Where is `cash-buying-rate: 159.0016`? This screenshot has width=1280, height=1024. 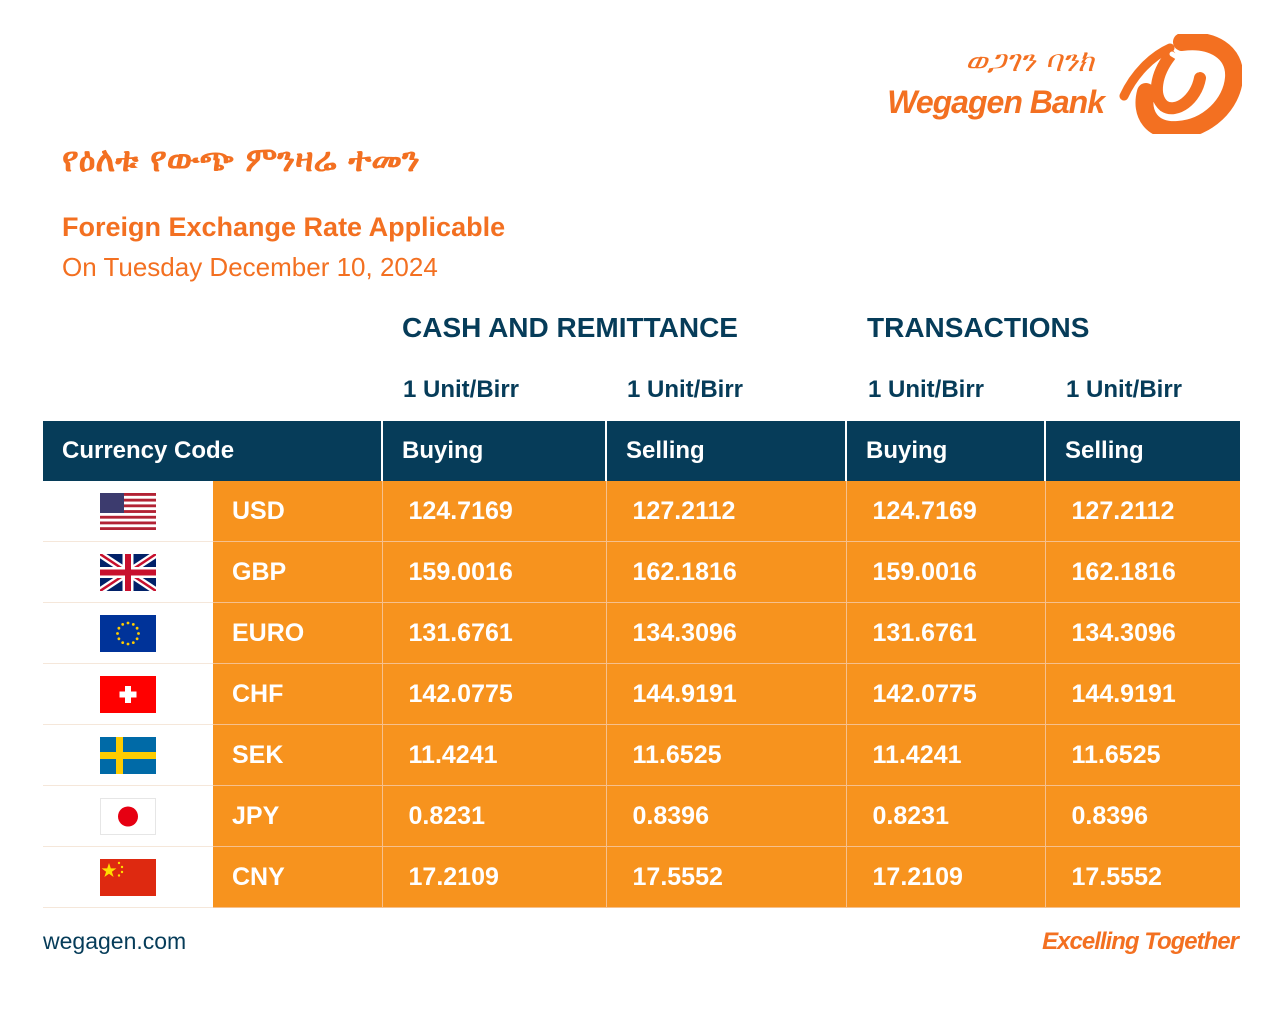
cash-buying-rate: 159.0016 is located at coordinates (494, 572).